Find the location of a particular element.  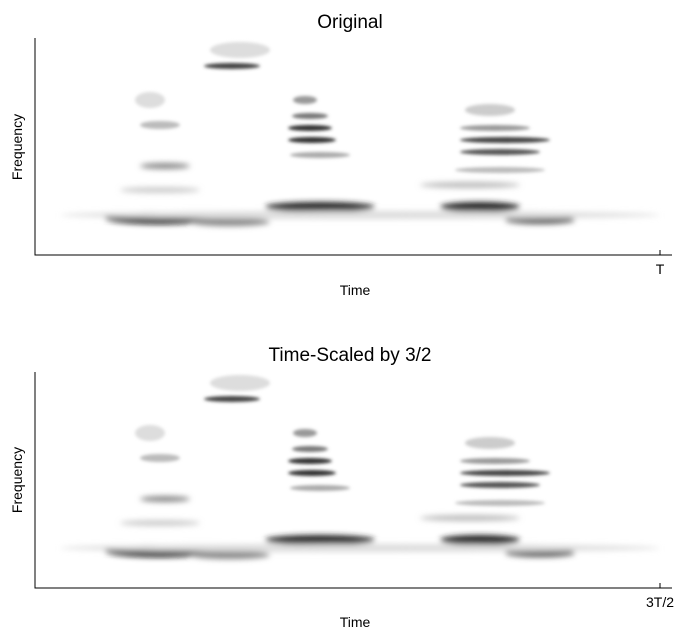

x-tick-label: T is located at coordinates (660, 269).